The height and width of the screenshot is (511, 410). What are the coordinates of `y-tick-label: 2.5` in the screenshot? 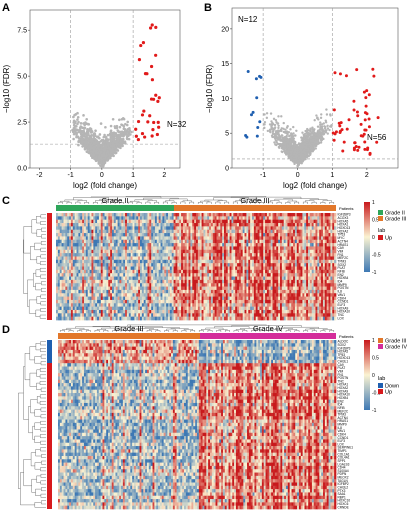 It's located at (22, 123).